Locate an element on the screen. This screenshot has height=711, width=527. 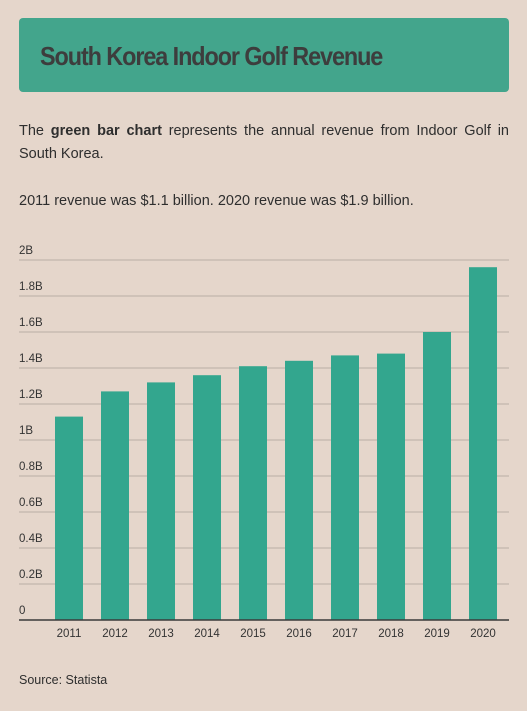
x-tick-label: 2011 is located at coordinates (69, 634).